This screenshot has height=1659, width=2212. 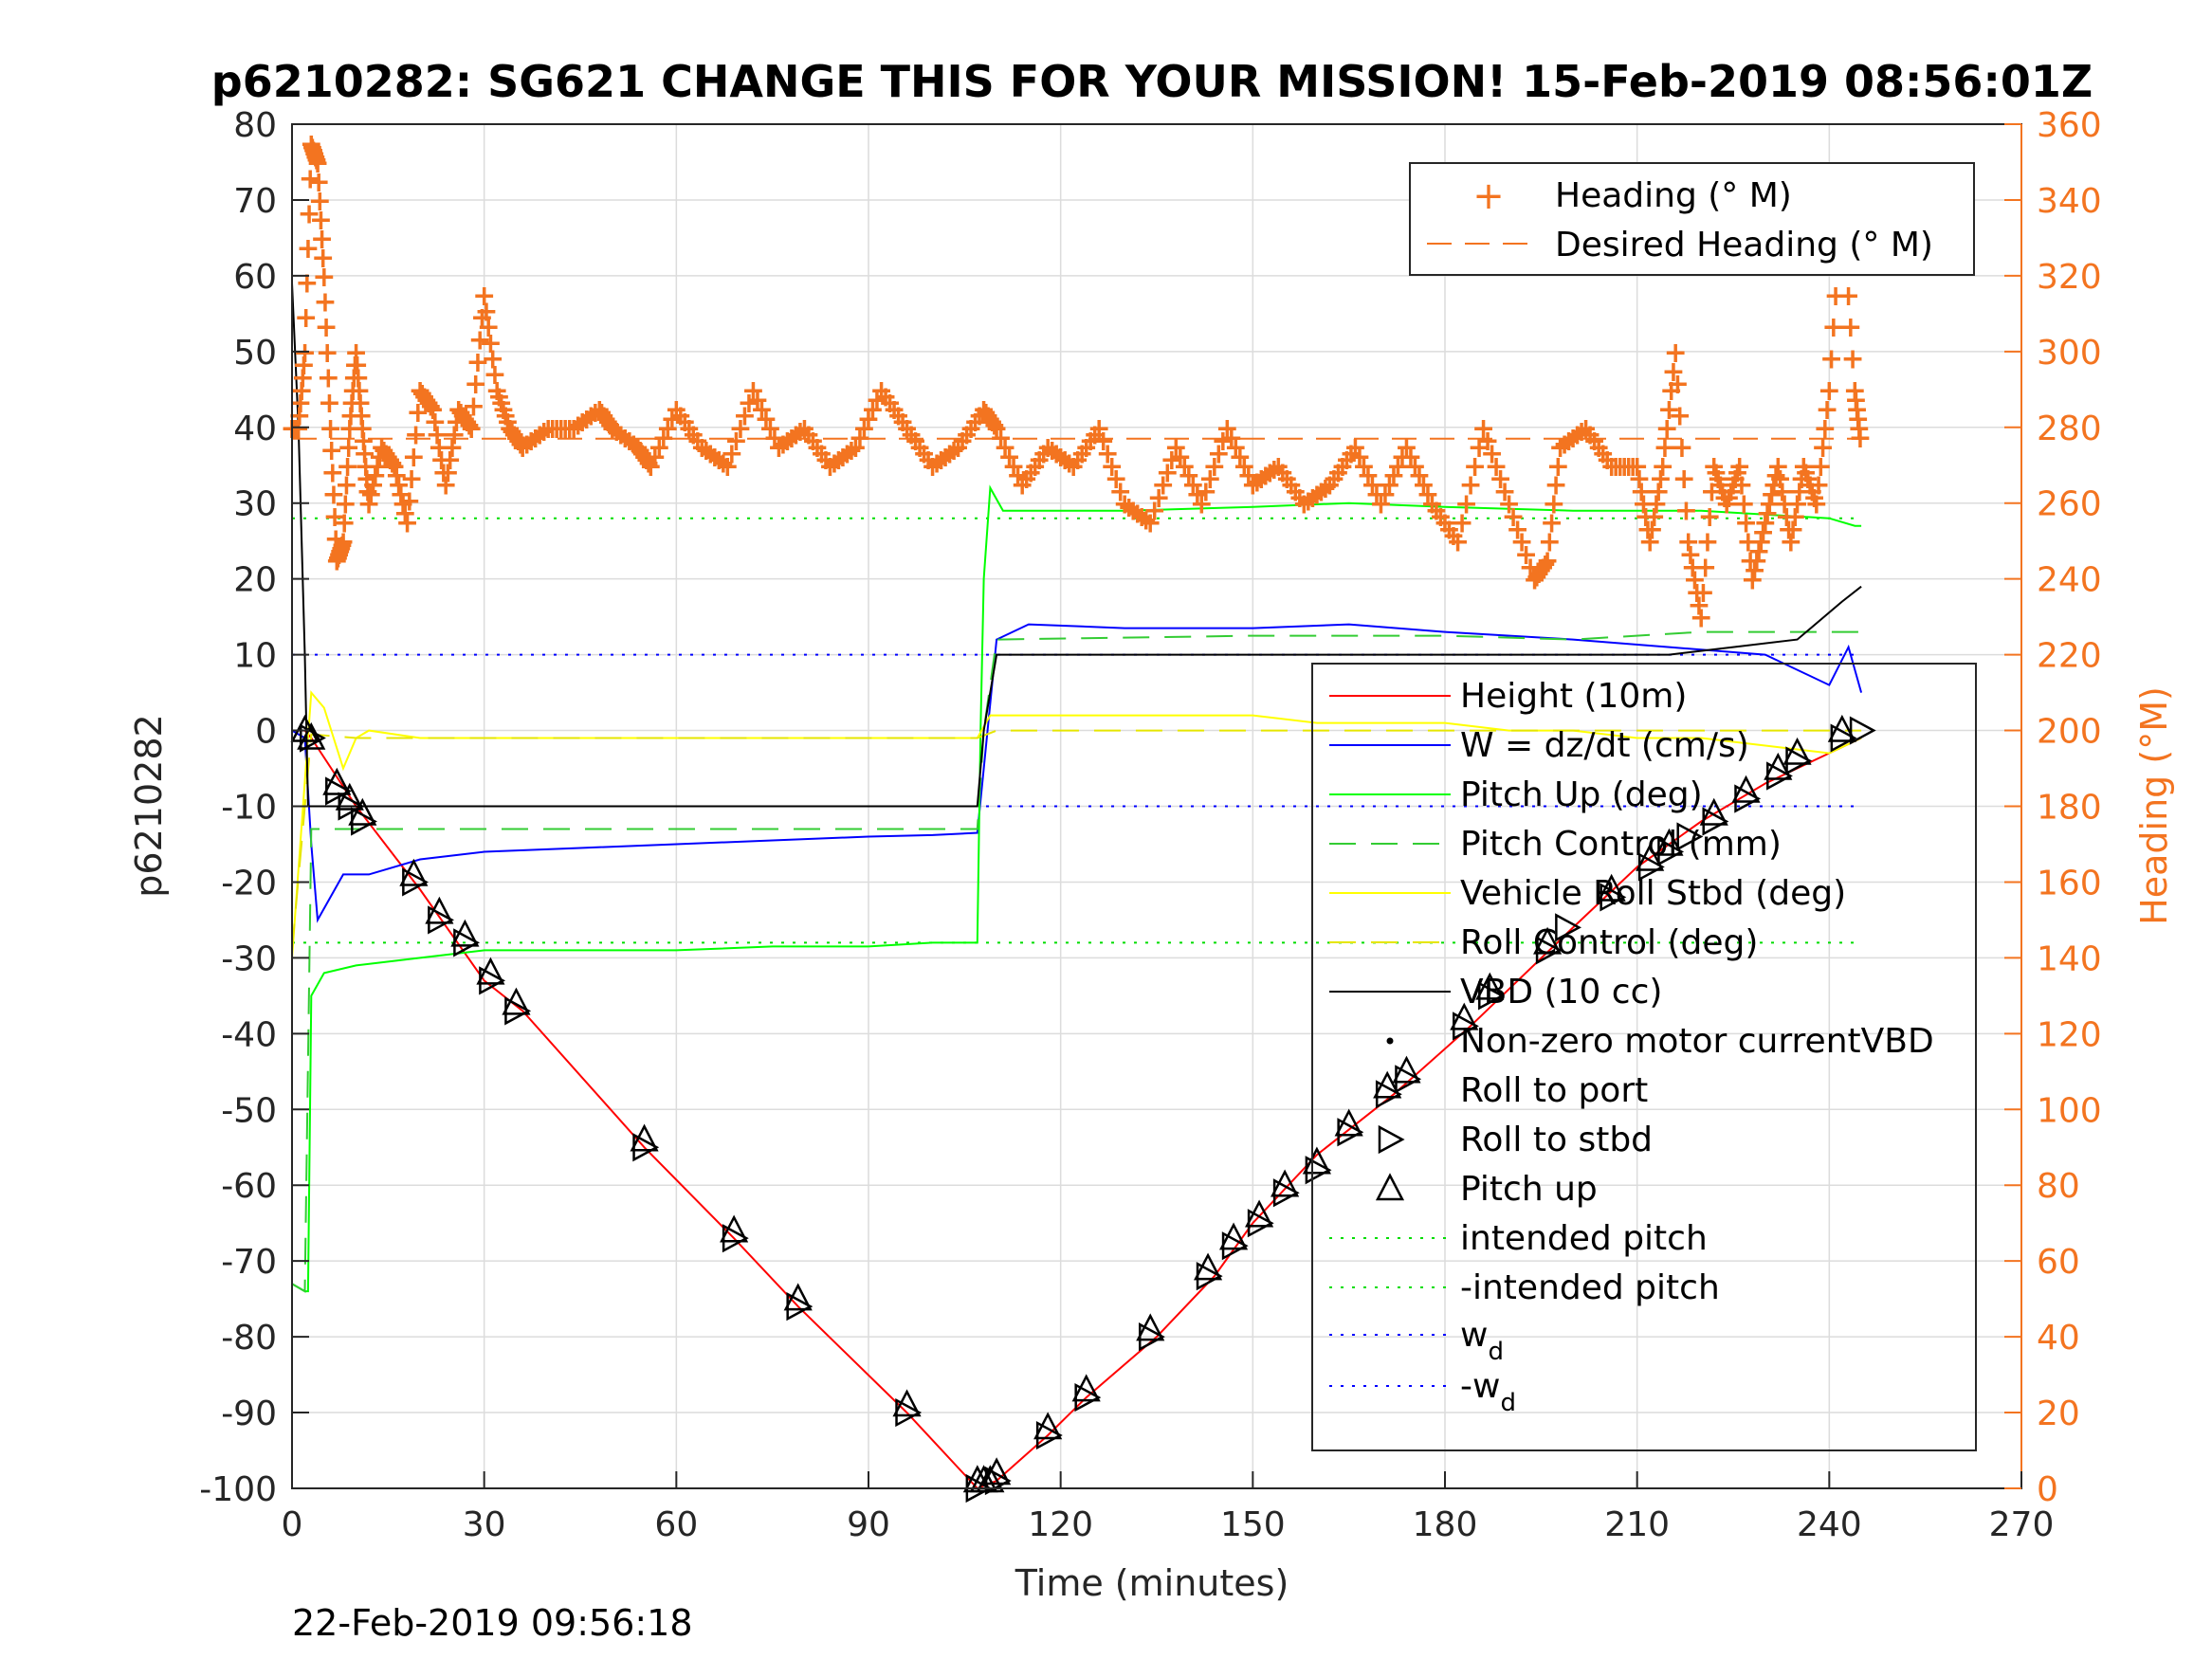 What do you see at coordinates (2069, 504) in the screenshot?
I see `y2-tick-label: 260` at bounding box center [2069, 504].